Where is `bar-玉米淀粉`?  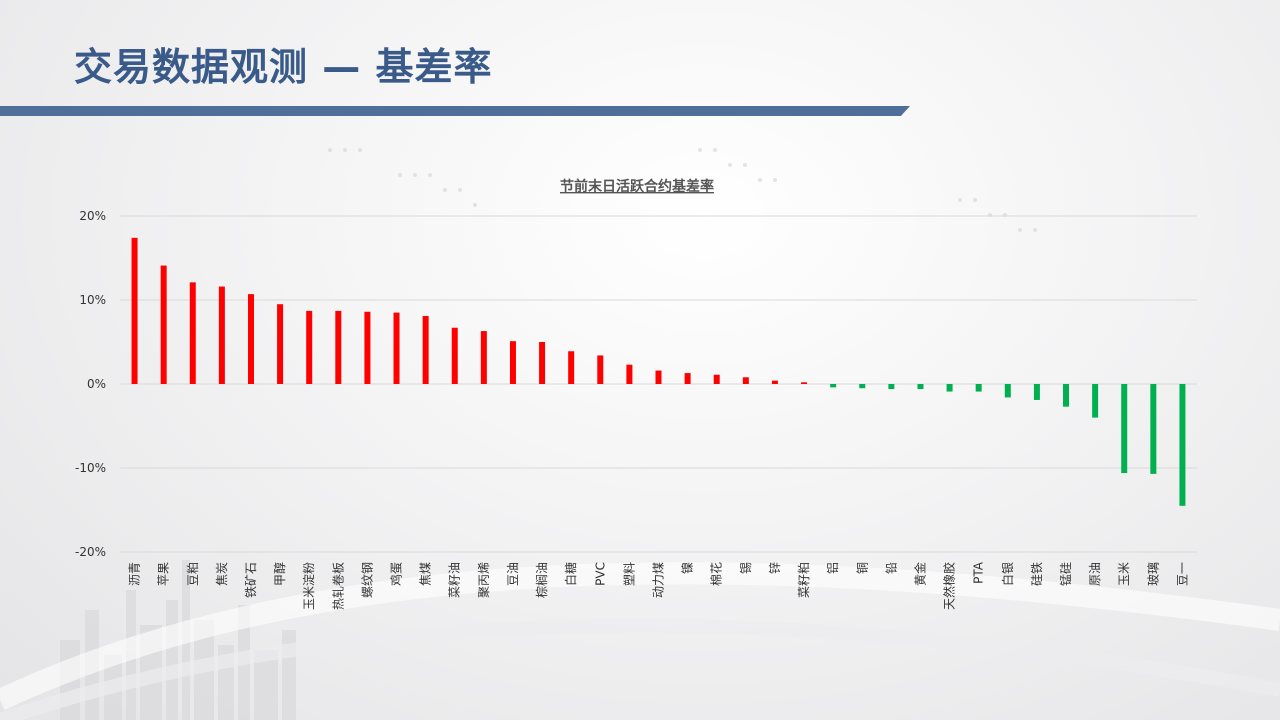 bar-玉米淀粉 is located at coordinates (309, 347).